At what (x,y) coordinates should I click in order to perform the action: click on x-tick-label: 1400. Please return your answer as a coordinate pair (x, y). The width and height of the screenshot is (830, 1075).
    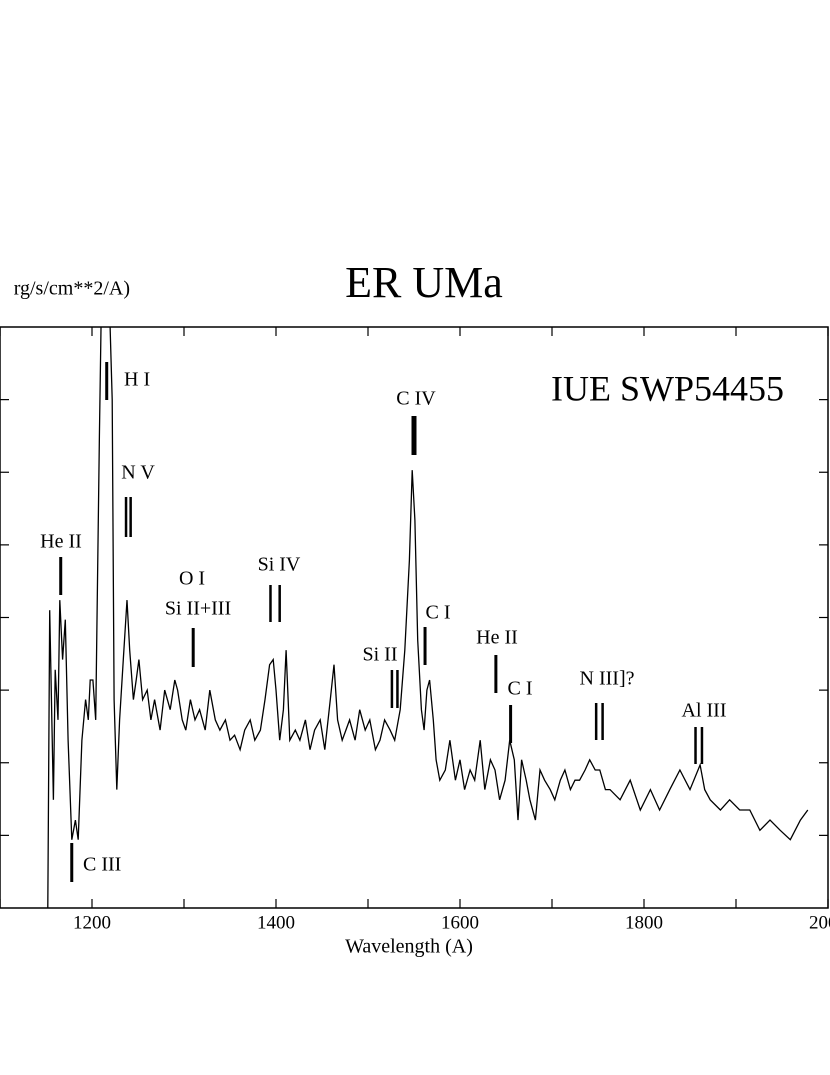
    Looking at the image, I should click on (276, 922).